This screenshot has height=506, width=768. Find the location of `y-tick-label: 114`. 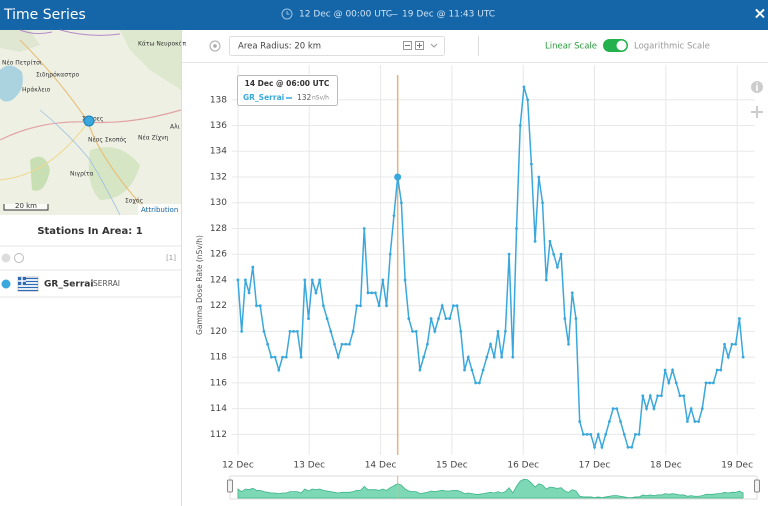

y-tick-label: 114 is located at coordinates (218, 409).